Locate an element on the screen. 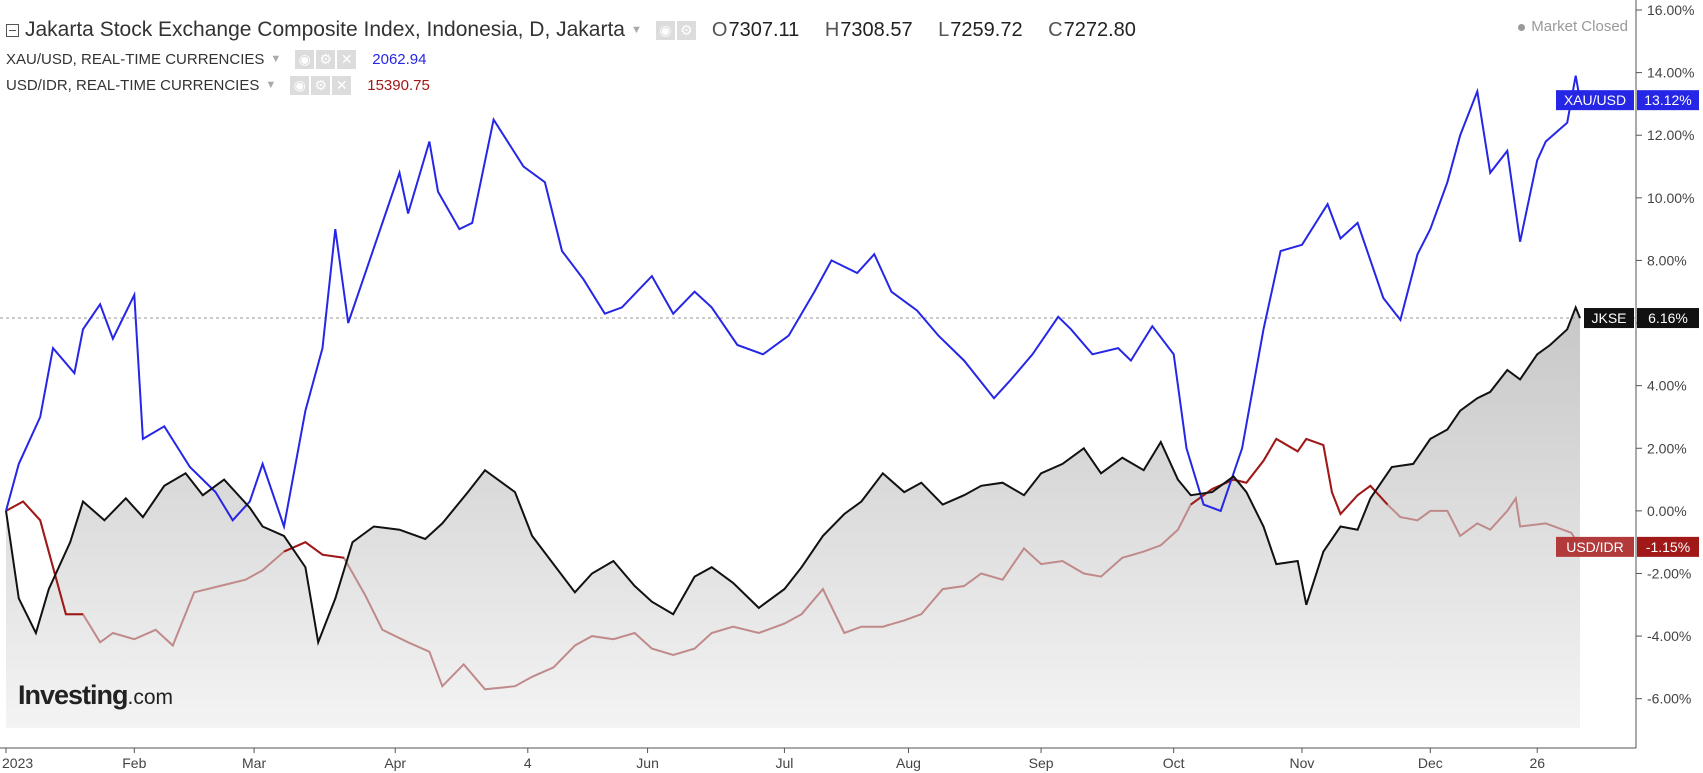 This screenshot has height=773, width=1703. x-tick-label: Oct is located at coordinates (1174, 763).